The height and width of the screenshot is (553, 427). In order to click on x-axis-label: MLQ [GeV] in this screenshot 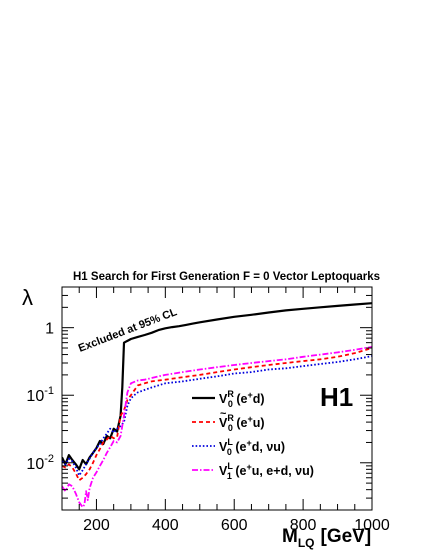, I will do `click(326, 538)`.